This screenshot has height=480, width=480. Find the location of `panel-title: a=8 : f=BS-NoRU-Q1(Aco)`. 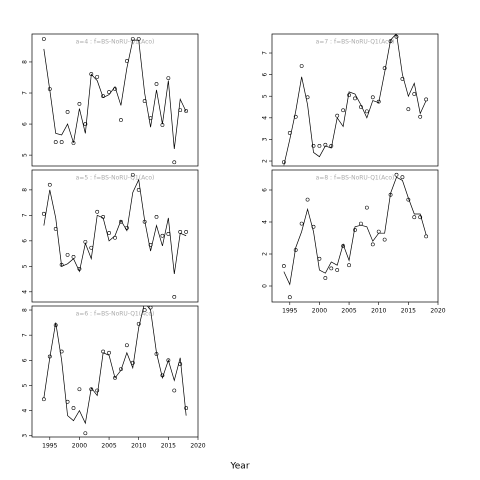

panel-title: a=8 : f=BS-NoRU-Q1(Aco) is located at coordinates (355, 178).